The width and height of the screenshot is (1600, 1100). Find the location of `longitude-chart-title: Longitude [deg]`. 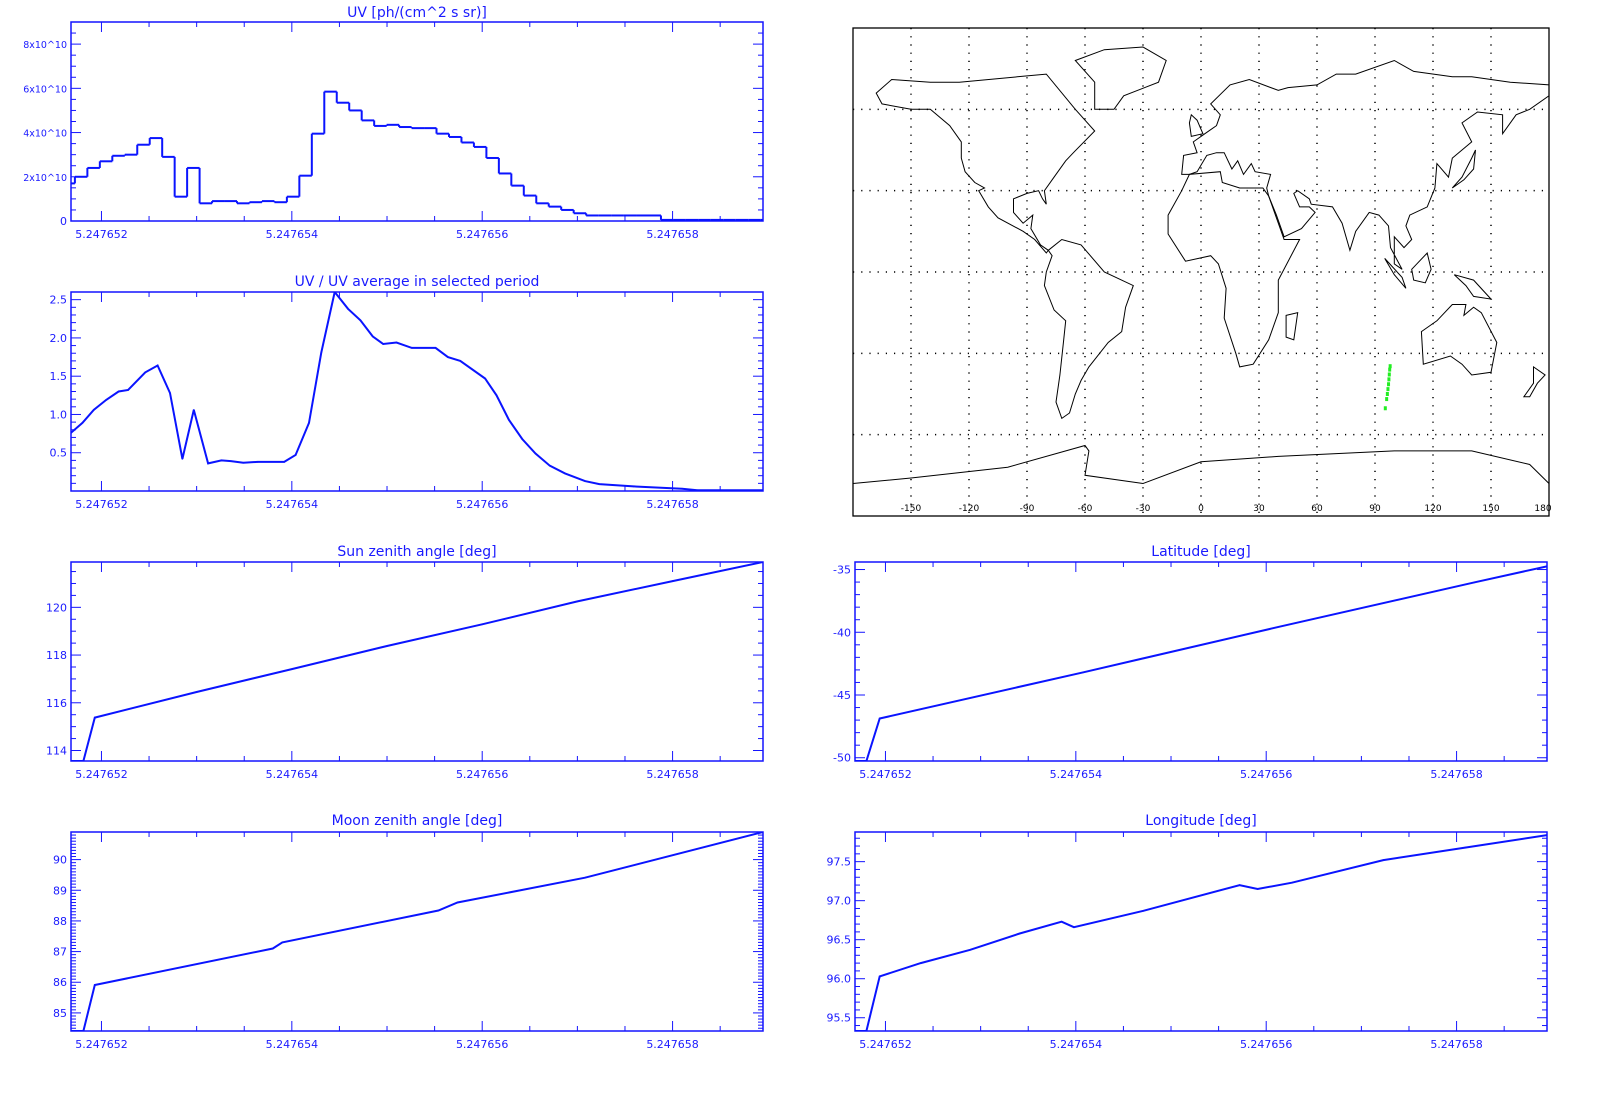

longitude-chart-title: Longitude [deg] is located at coordinates (1200, 821).